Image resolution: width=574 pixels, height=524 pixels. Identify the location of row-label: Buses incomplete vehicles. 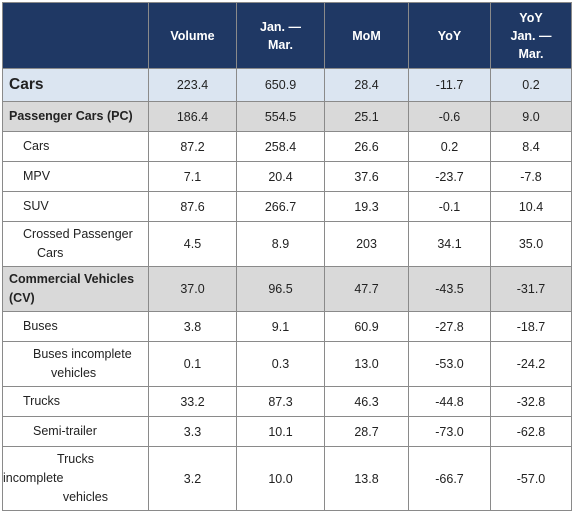
(75, 364).